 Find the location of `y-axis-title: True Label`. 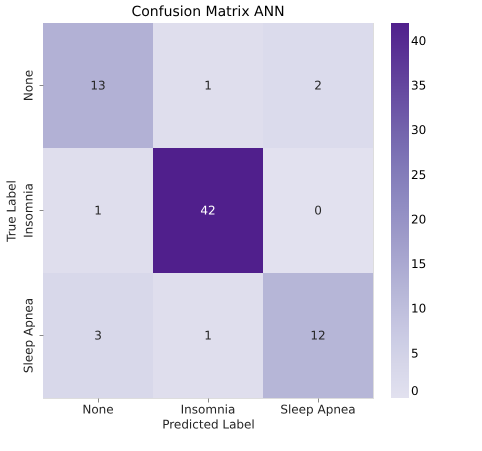

y-axis-title: True Label is located at coordinates (11, 211).